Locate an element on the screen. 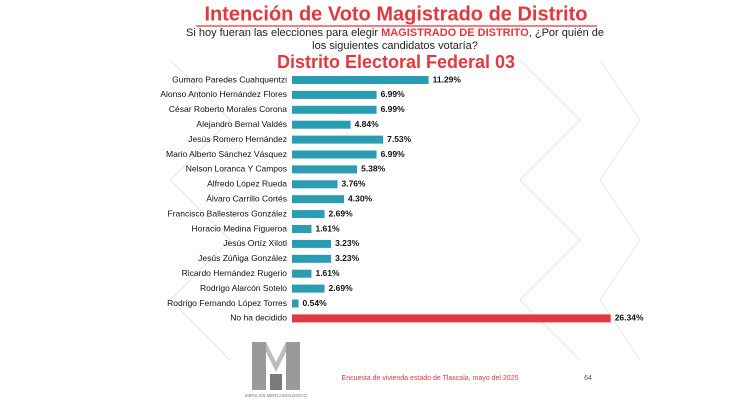  subtitle-part: , ¿Por quién de is located at coordinates (566, 33).